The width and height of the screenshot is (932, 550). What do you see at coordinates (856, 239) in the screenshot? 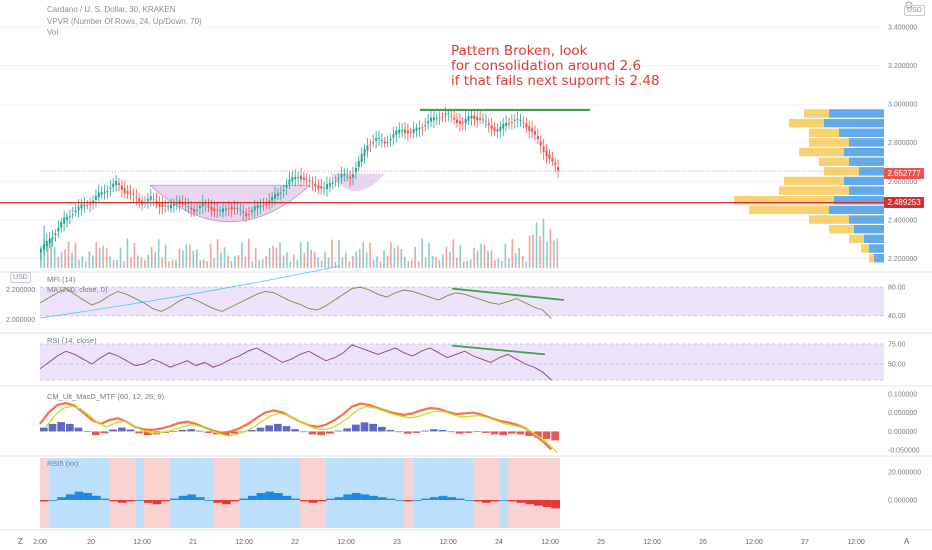
I see `volume-profile-up-bar` at bounding box center [856, 239].